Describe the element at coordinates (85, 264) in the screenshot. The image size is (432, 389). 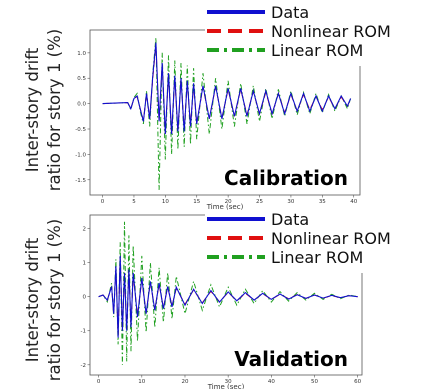
I see `y-tick-label: 1` at that location.